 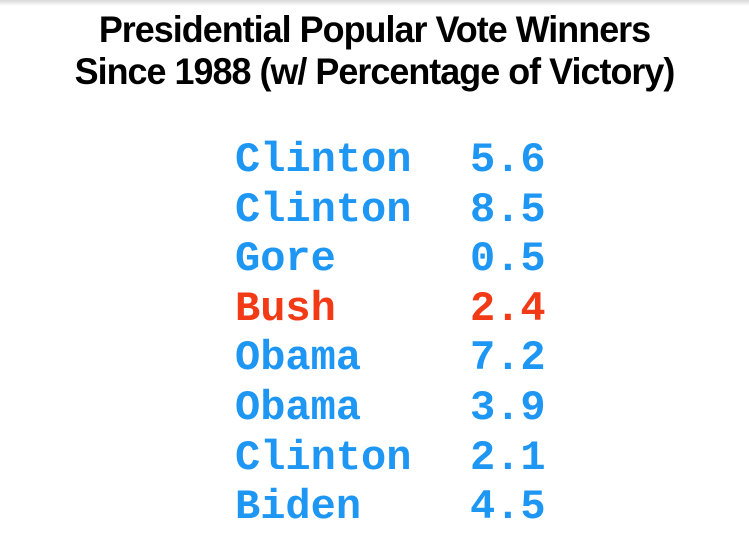 I want to click on table-row: Obama 7.2, so click(x=390, y=359).